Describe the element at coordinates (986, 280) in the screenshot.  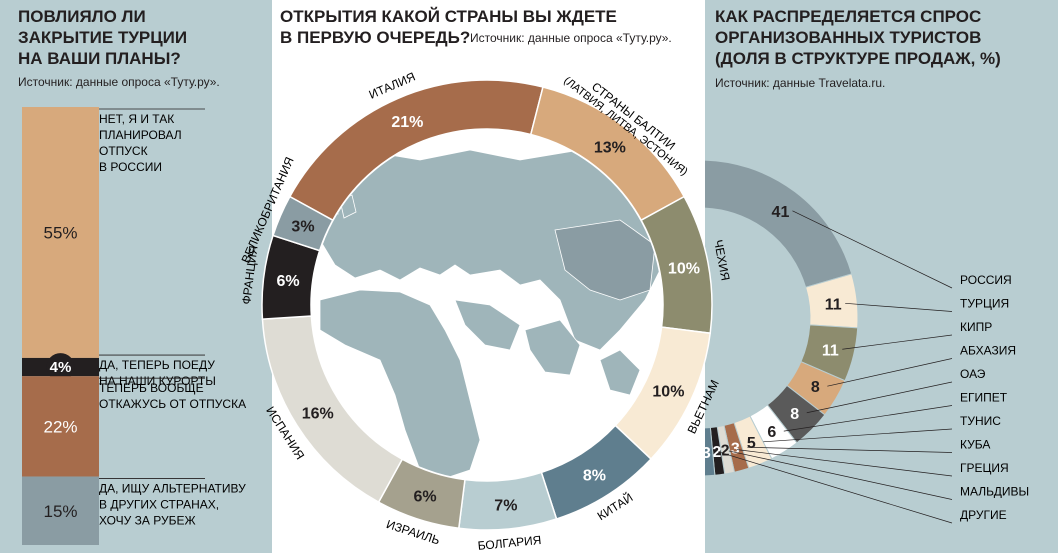
I see `demand-legend-label: РОССИЯ` at that location.